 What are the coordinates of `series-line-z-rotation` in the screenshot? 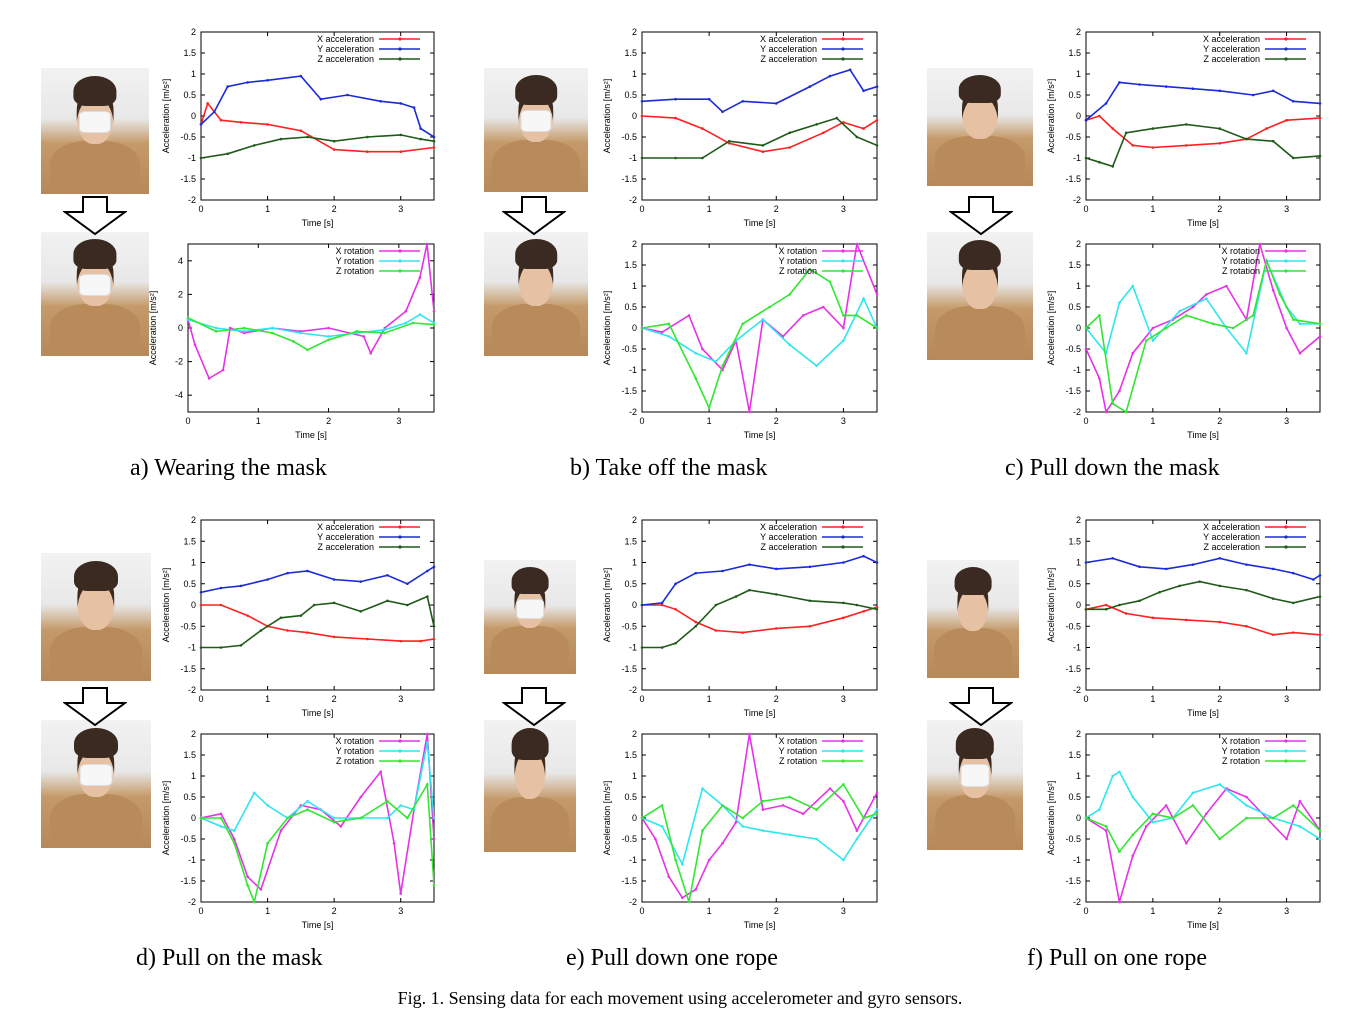 It's located at (1203, 829).